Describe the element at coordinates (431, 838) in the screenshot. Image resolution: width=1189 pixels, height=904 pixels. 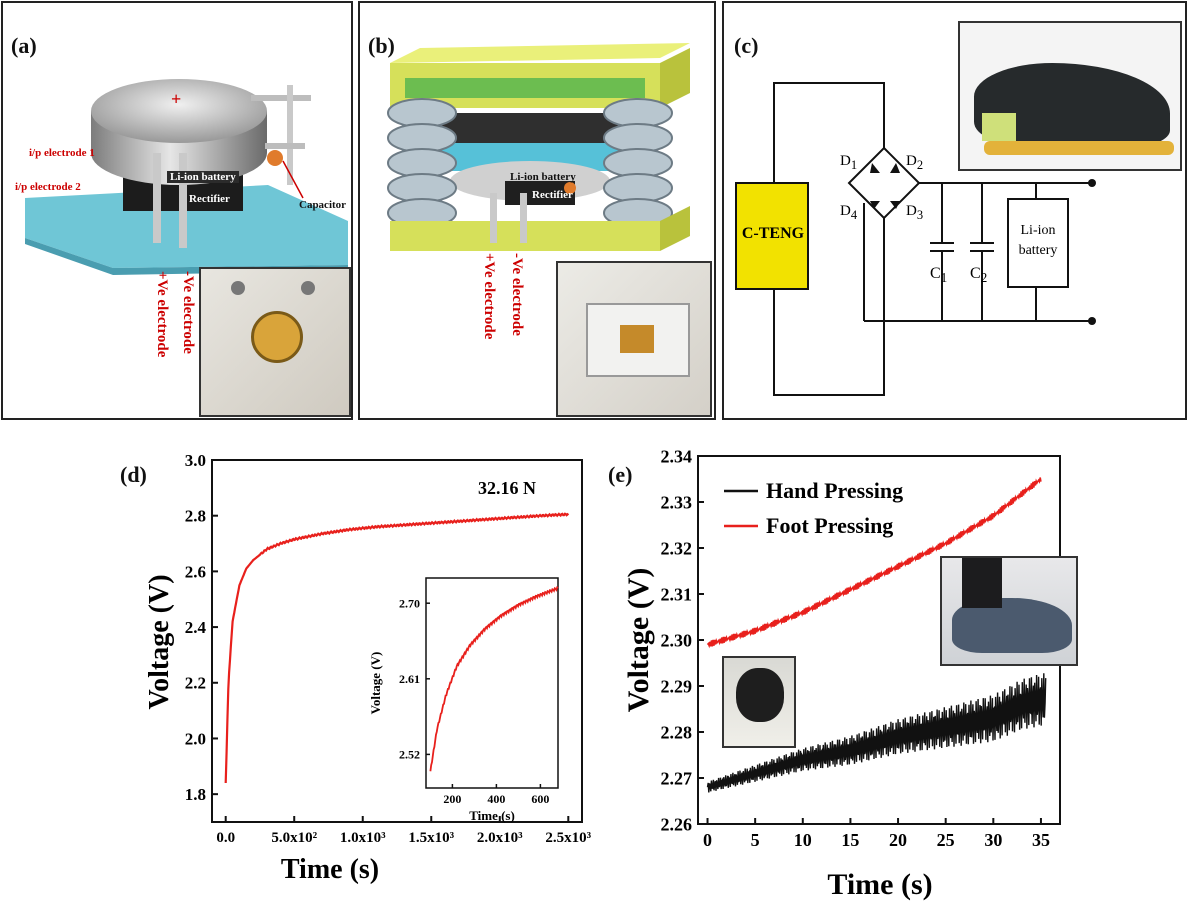
I see `d-x-tick-label: 1.5x10³` at that location.